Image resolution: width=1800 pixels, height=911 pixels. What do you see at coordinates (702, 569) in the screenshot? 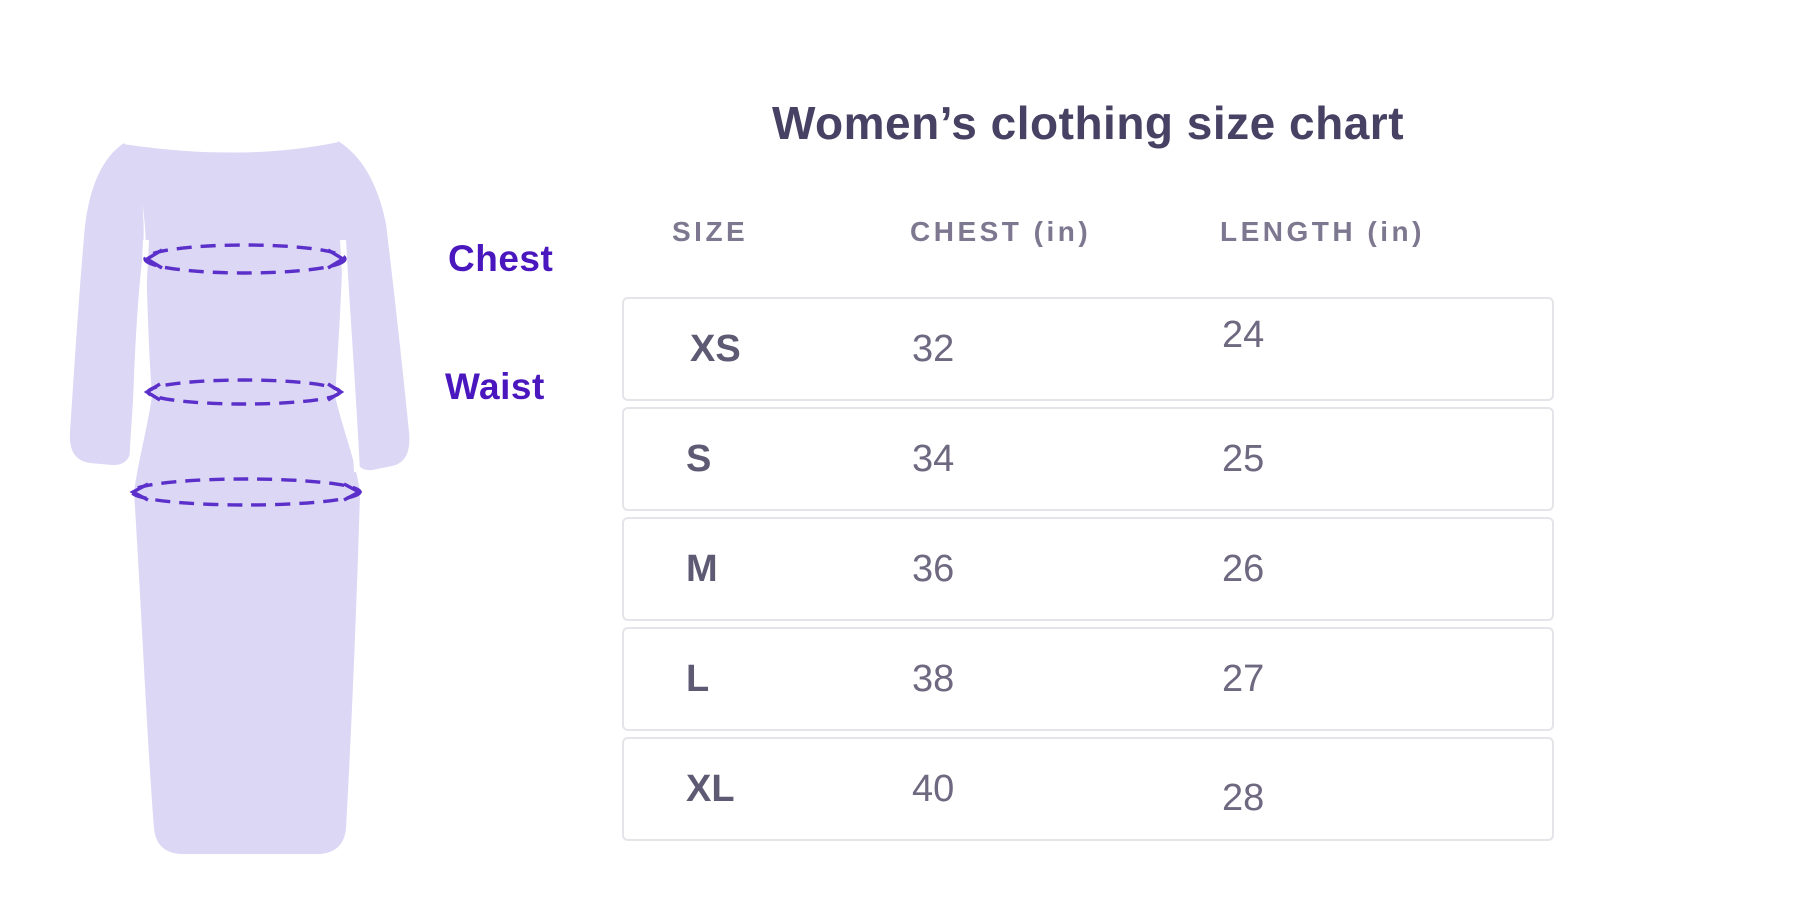
I see `size-value: M` at bounding box center [702, 569].